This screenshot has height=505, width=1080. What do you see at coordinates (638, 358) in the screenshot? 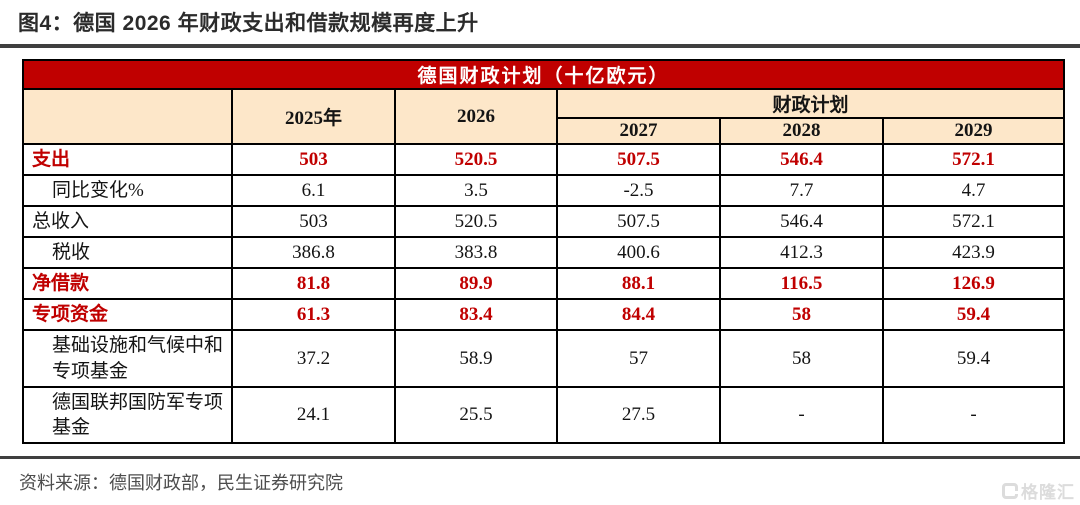
I see `cell-value: 57` at bounding box center [638, 358].